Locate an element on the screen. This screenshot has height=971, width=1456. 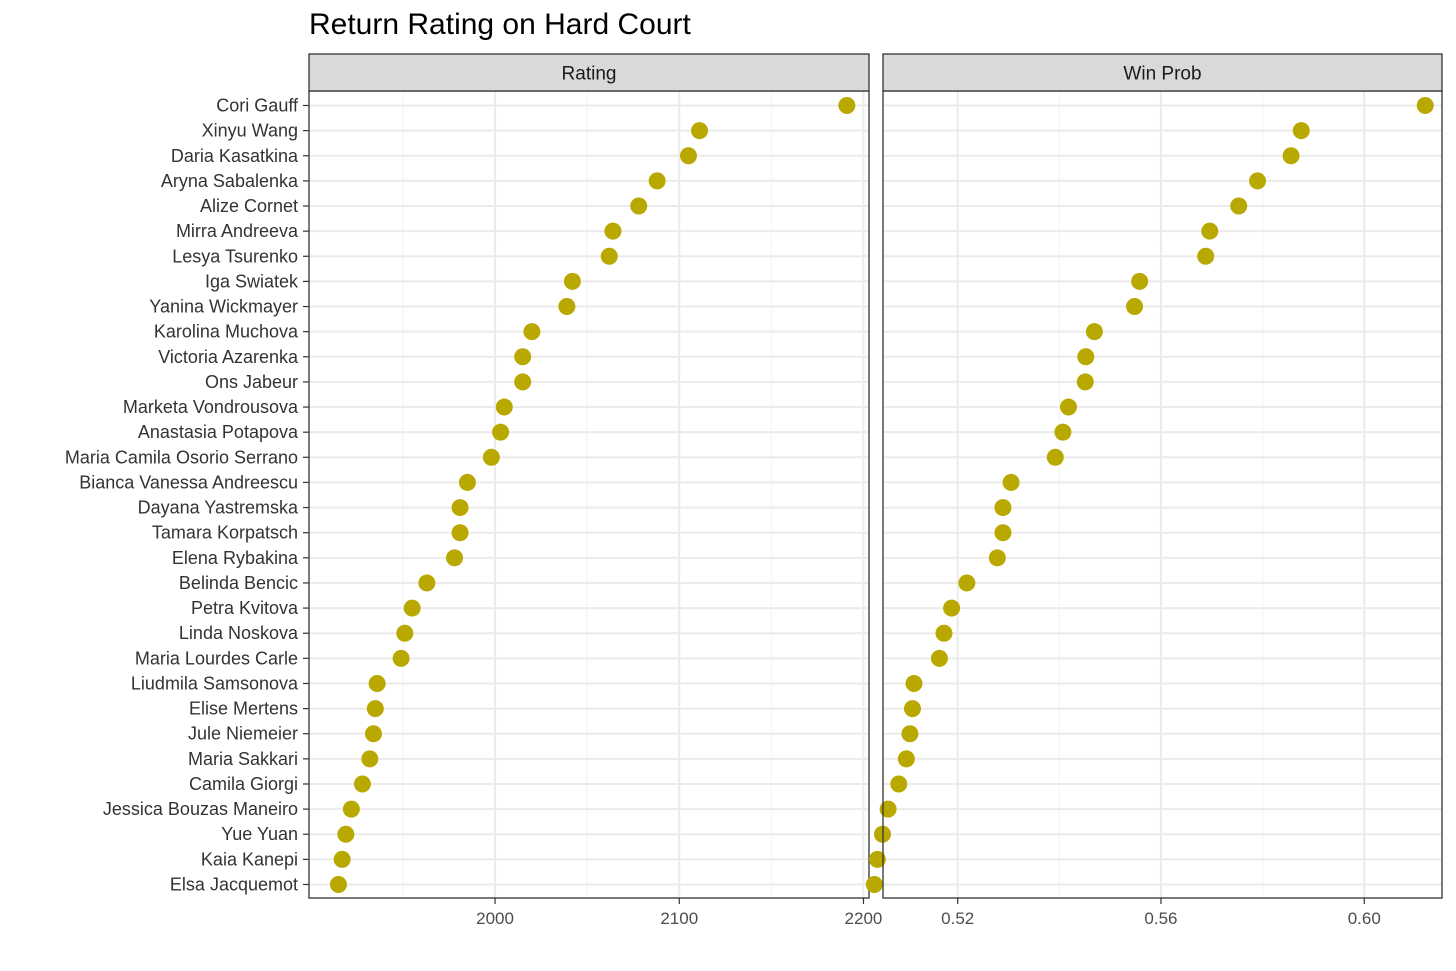
y-tick-label: Victoria Azarenka is located at coordinates (228, 357).